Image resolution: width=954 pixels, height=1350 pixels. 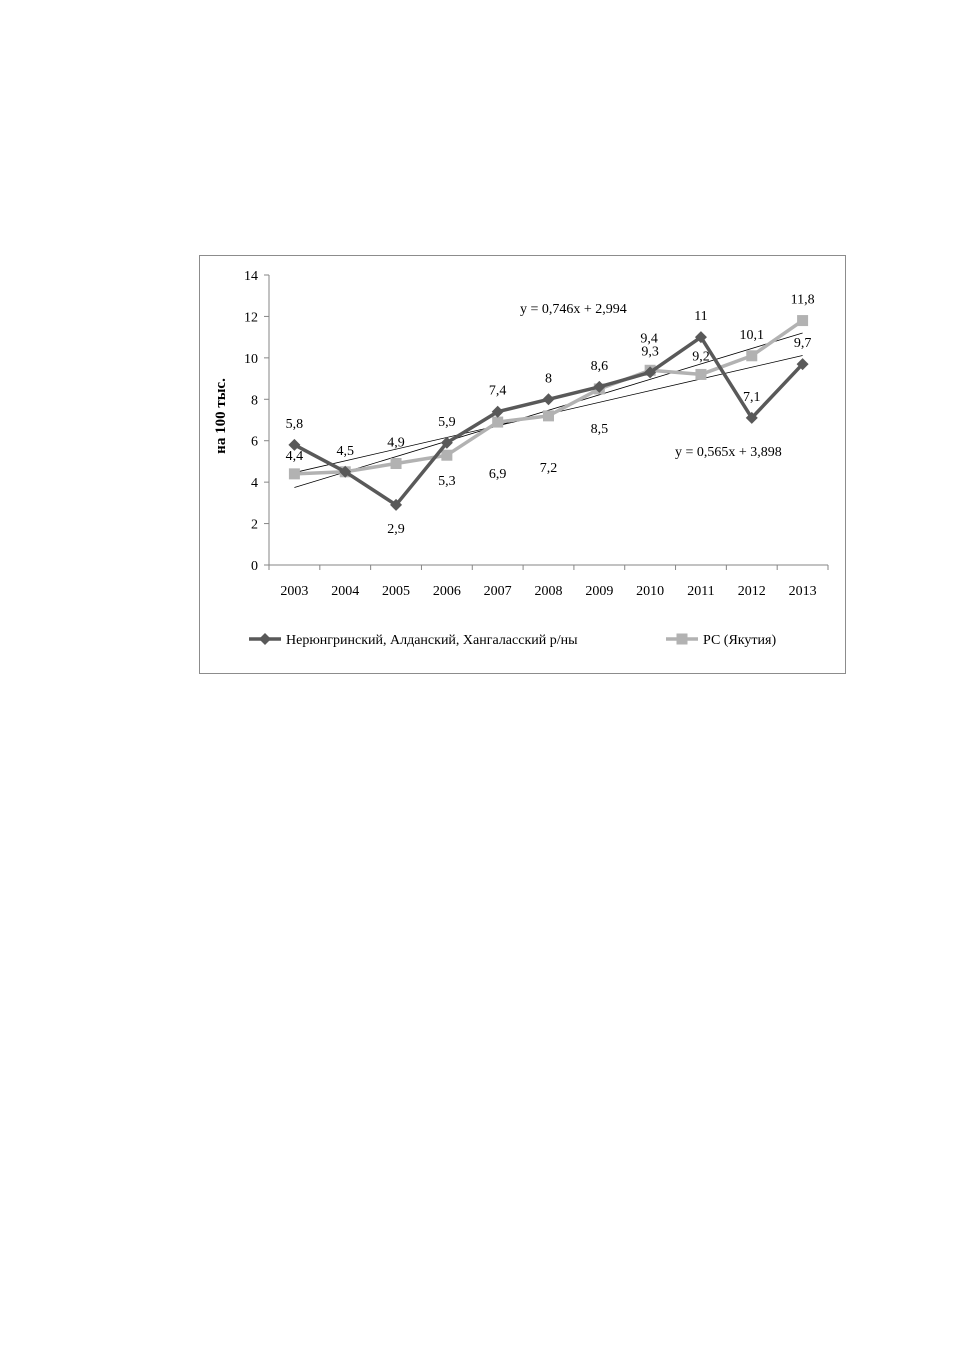 I want to click on x-tick-label: 2005, so click(x=396, y=591).